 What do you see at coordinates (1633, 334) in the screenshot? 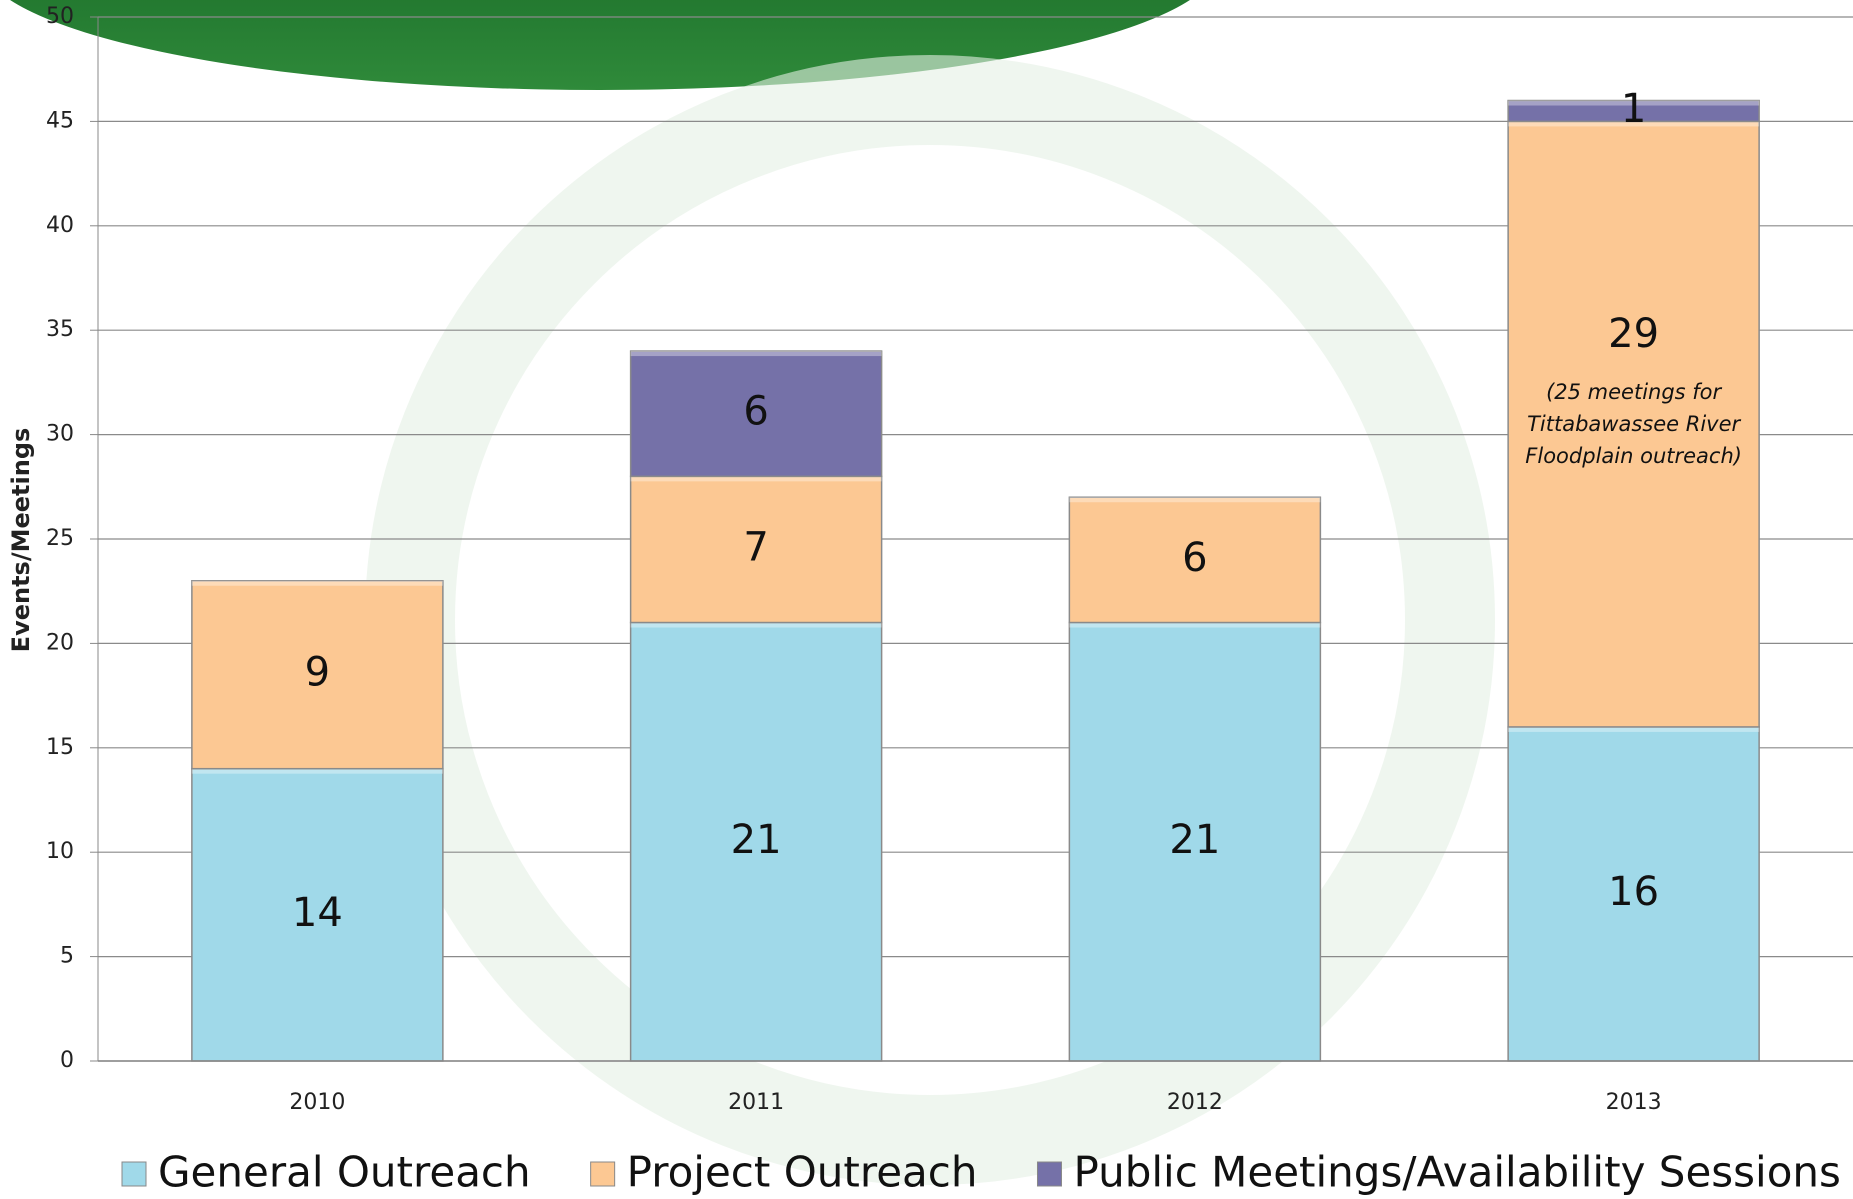
I see `value-label: 29` at bounding box center [1633, 334].